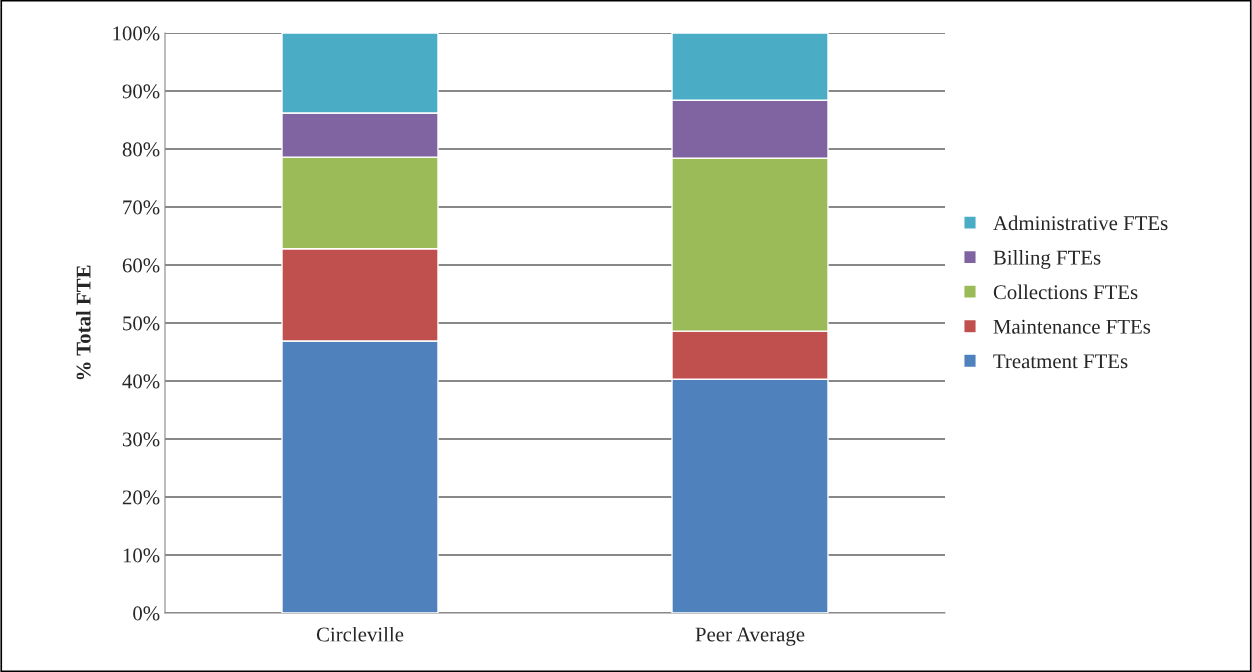 The image size is (1252, 672). I want to click on y-tick-label: 80%, so click(141, 149).